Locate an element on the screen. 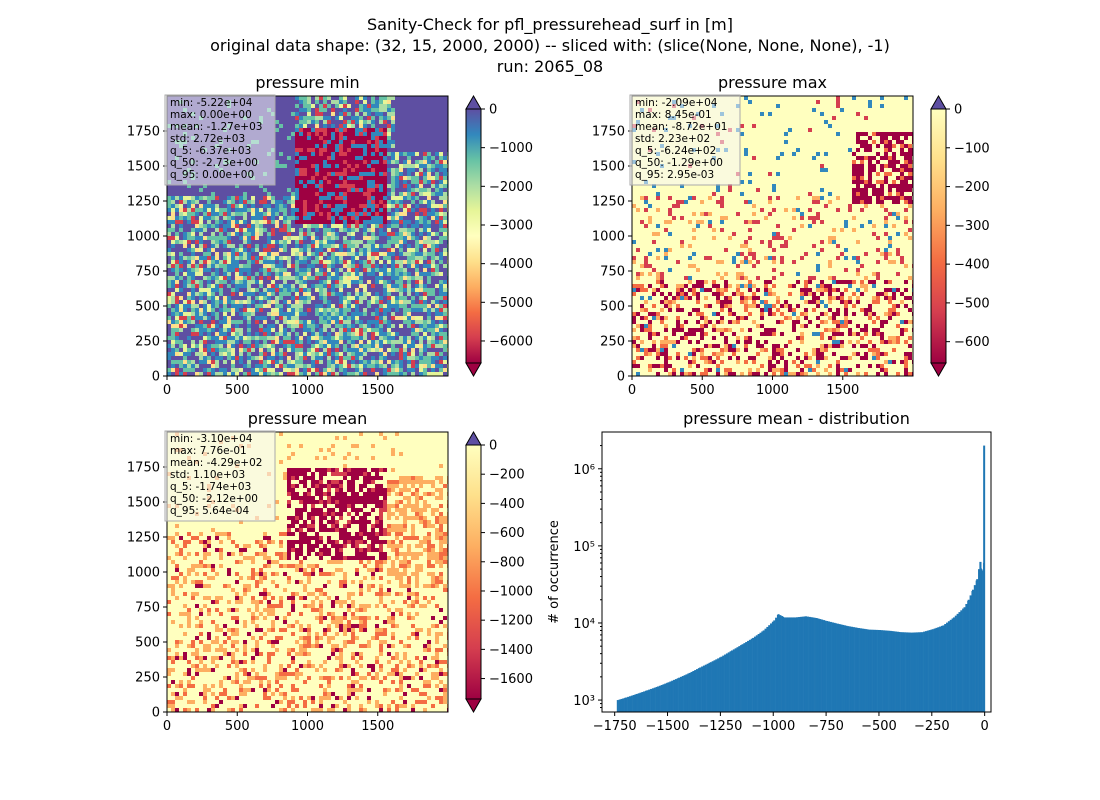 This screenshot has width=1100, height=800. stat-q5: q_5: -6.37e+03 is located at coordinates (210, 151).